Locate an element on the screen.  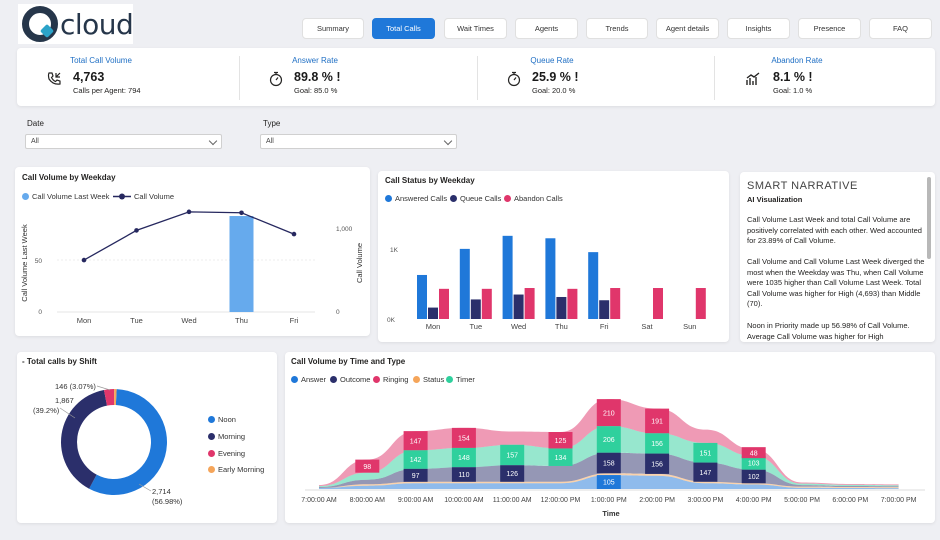
date-filter-select: All is located at coordinates (123, 141).